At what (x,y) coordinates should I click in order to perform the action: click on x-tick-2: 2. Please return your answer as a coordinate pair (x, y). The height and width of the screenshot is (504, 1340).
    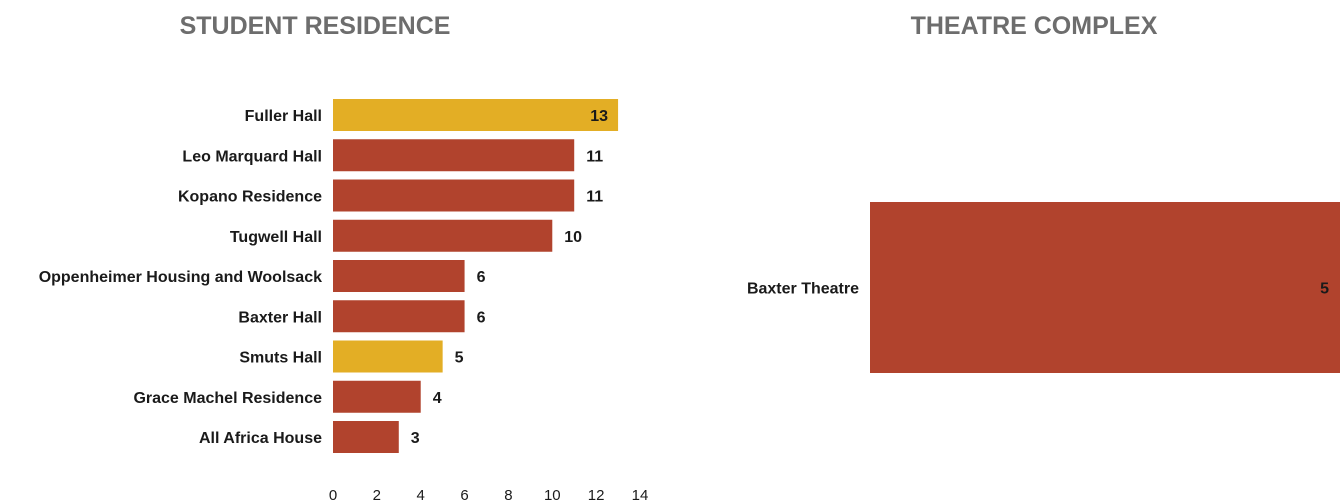
    Looking at the image, I should click on (377, 495).